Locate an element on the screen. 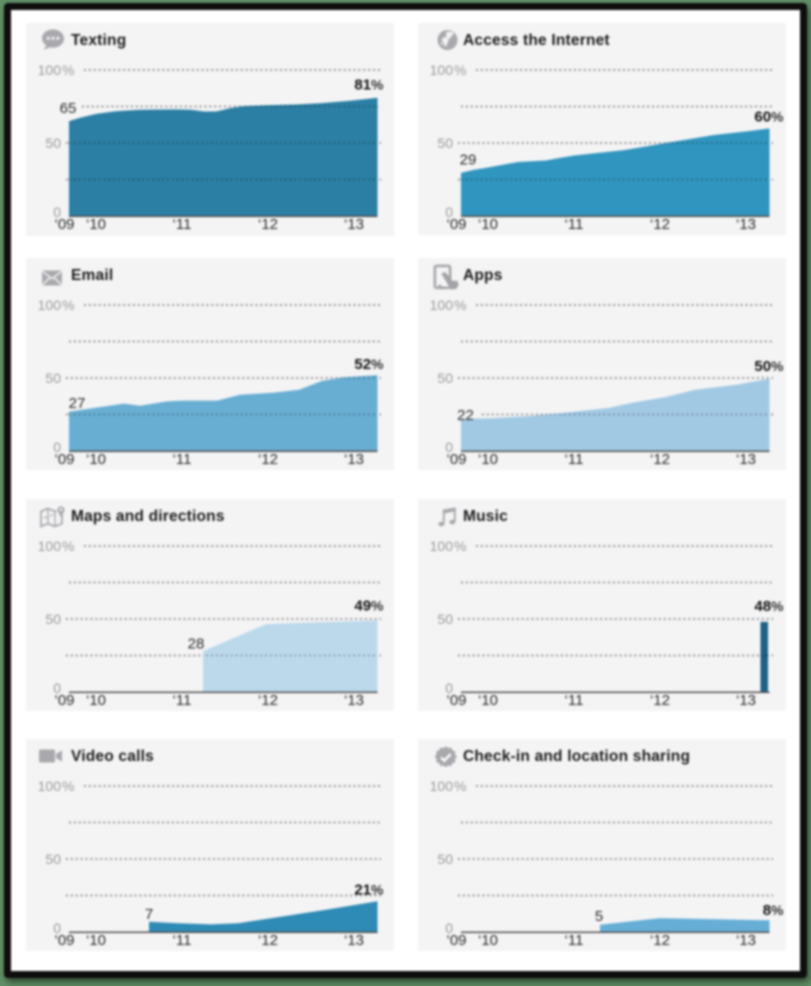 The height and width of the screenshot is (986, 811). svg-text: 8% is located at coordinates (773, 910).